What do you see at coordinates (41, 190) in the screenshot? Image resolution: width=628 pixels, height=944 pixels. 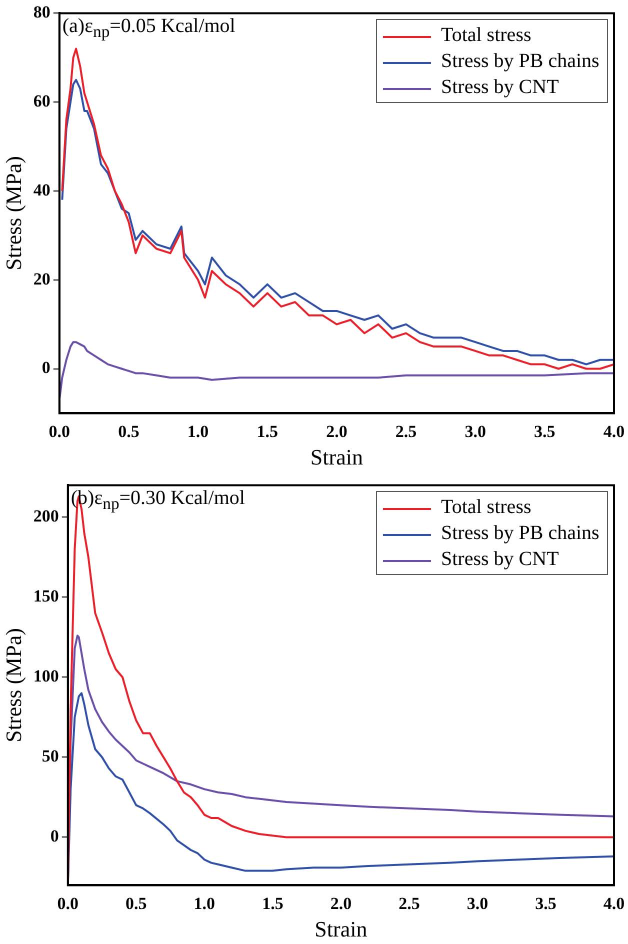 I see `y-tick-label: 40` at bounding box center [41, 190].